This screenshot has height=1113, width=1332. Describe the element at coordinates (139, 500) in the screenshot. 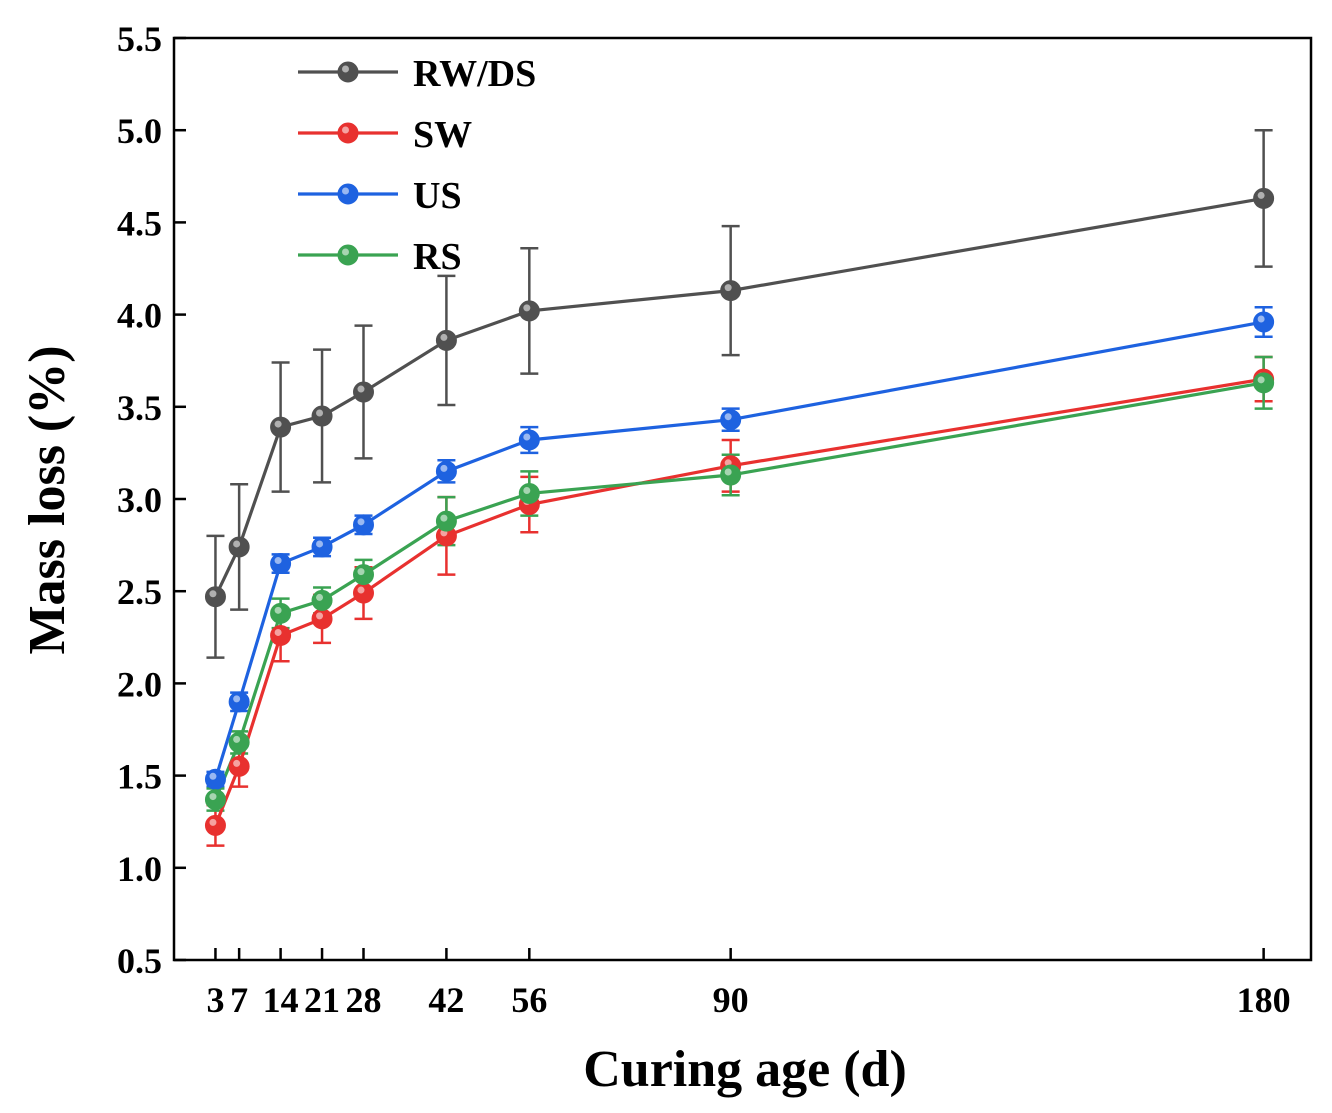

I see `y-tick-label: 3.0` at that location.